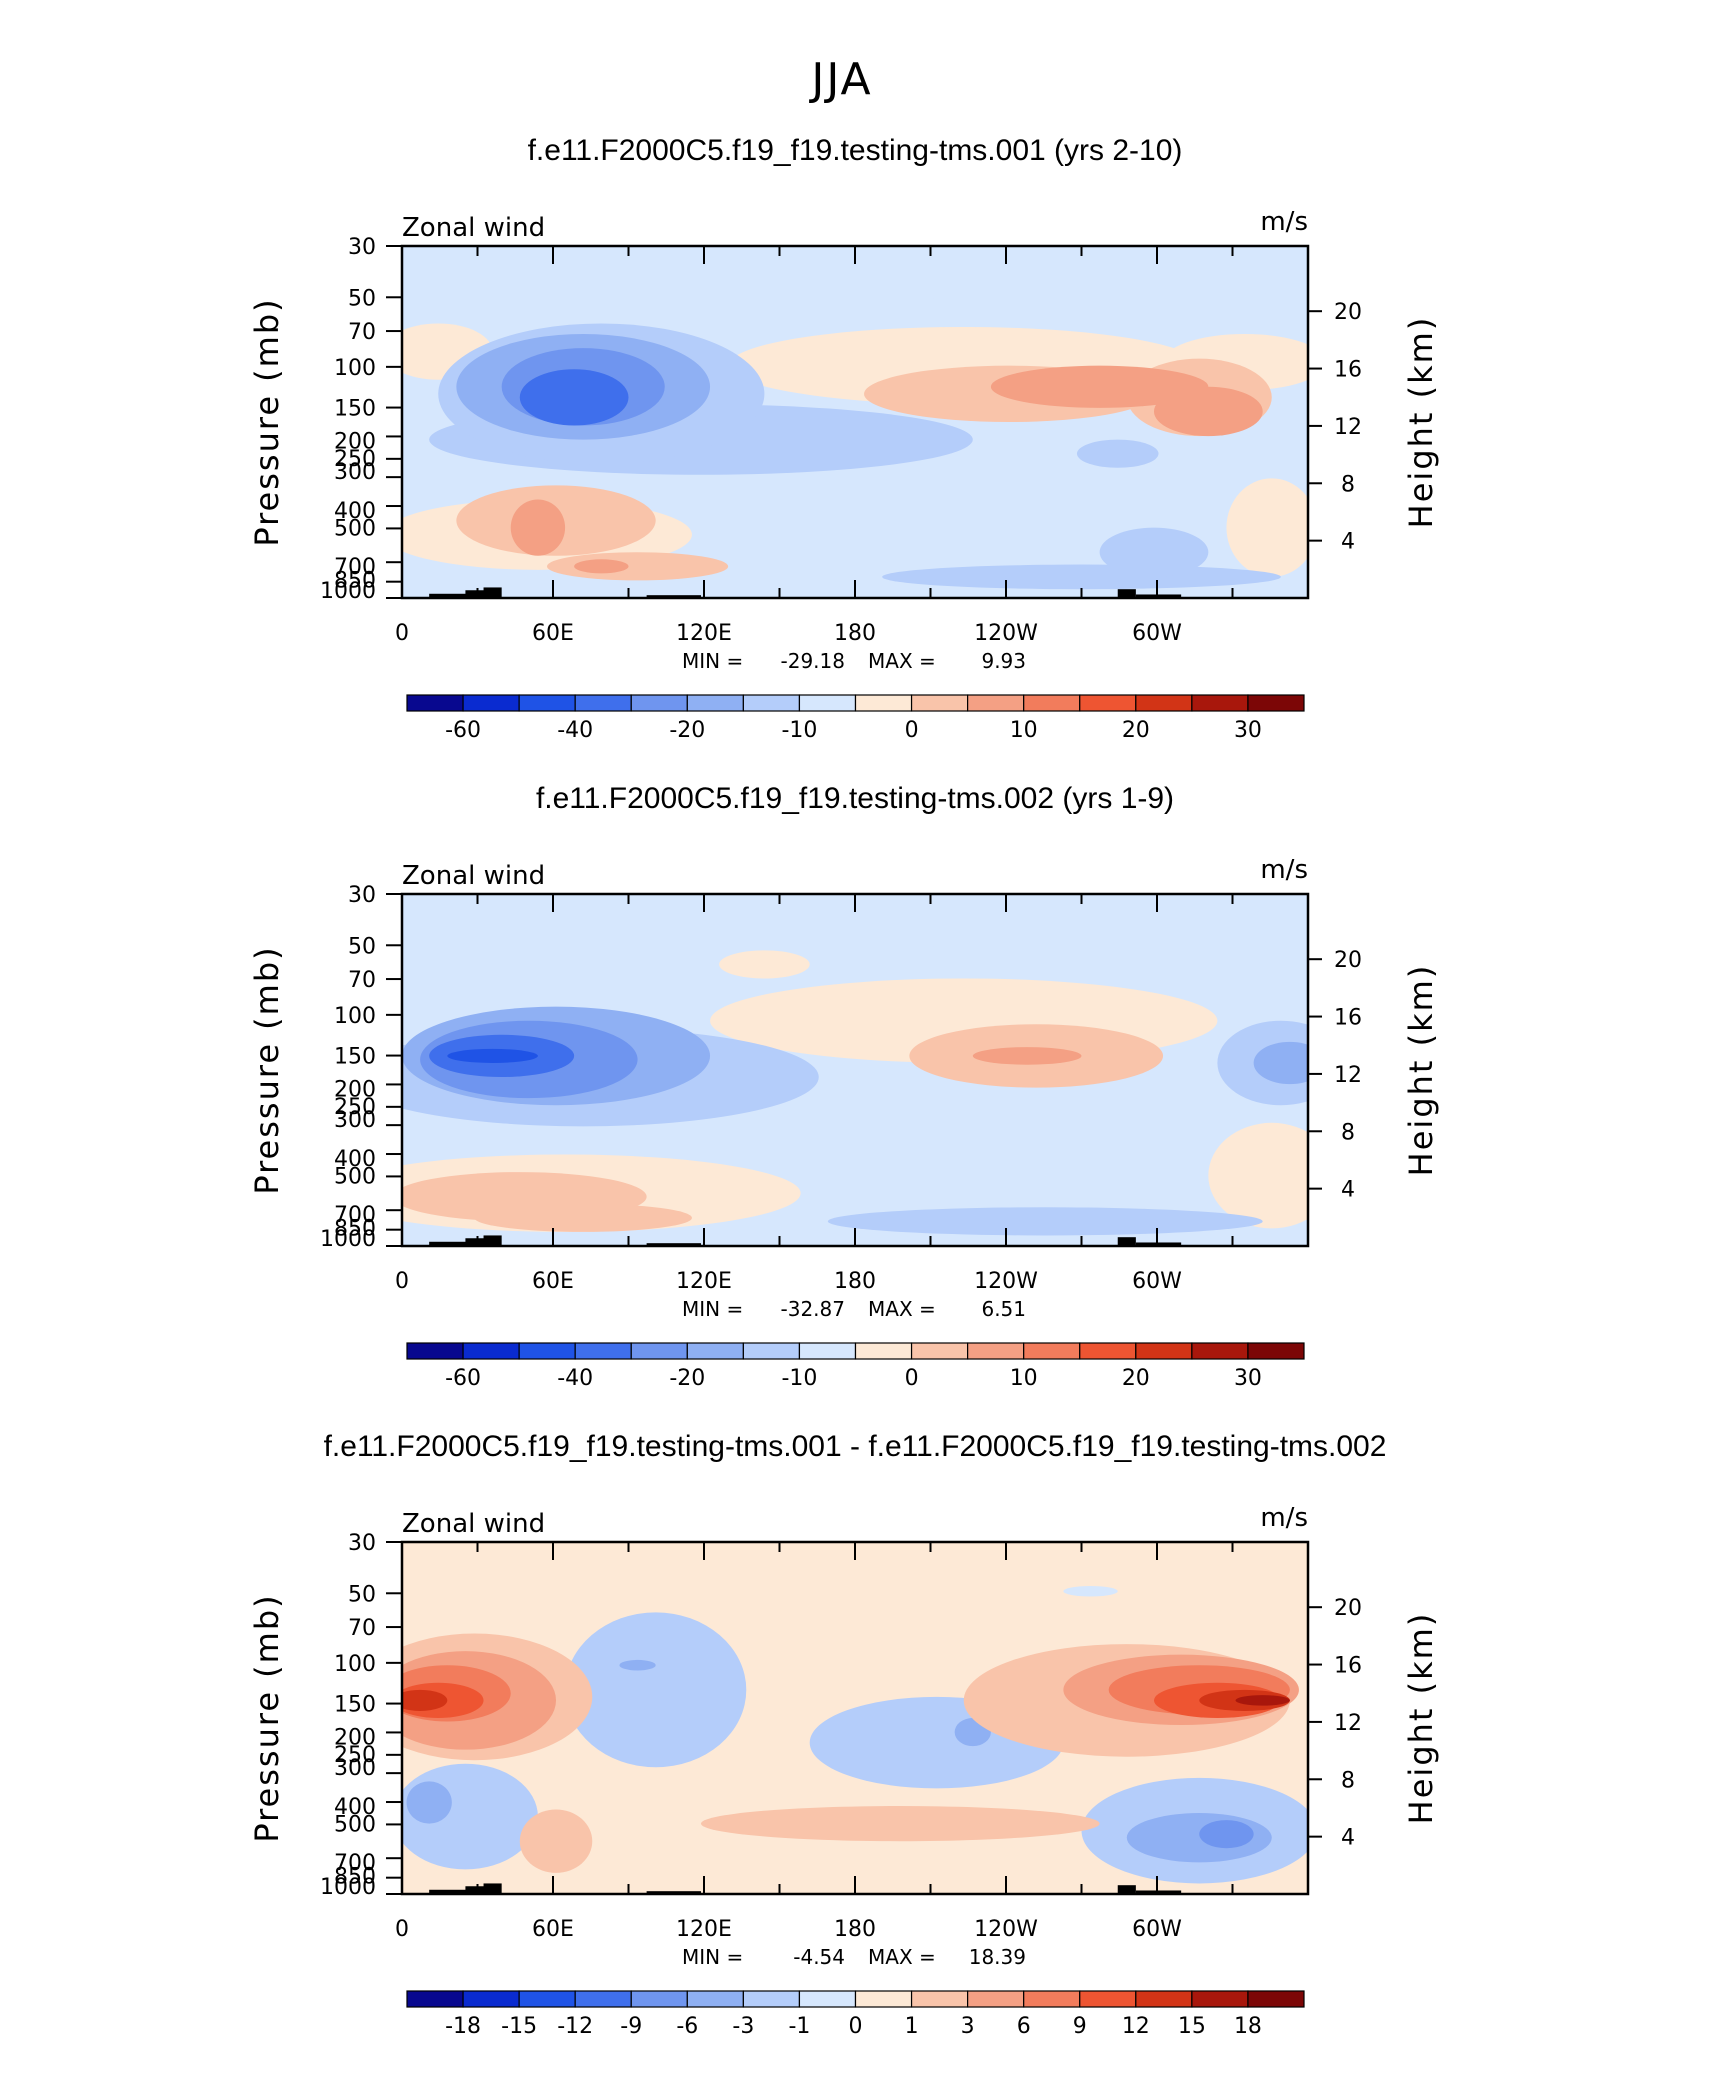 The width and height of the screenshot is (1710, 2074). Describe the element at coordinates (855, 1281) in the screenshot. I see `x-tick-label: 180` at that location.